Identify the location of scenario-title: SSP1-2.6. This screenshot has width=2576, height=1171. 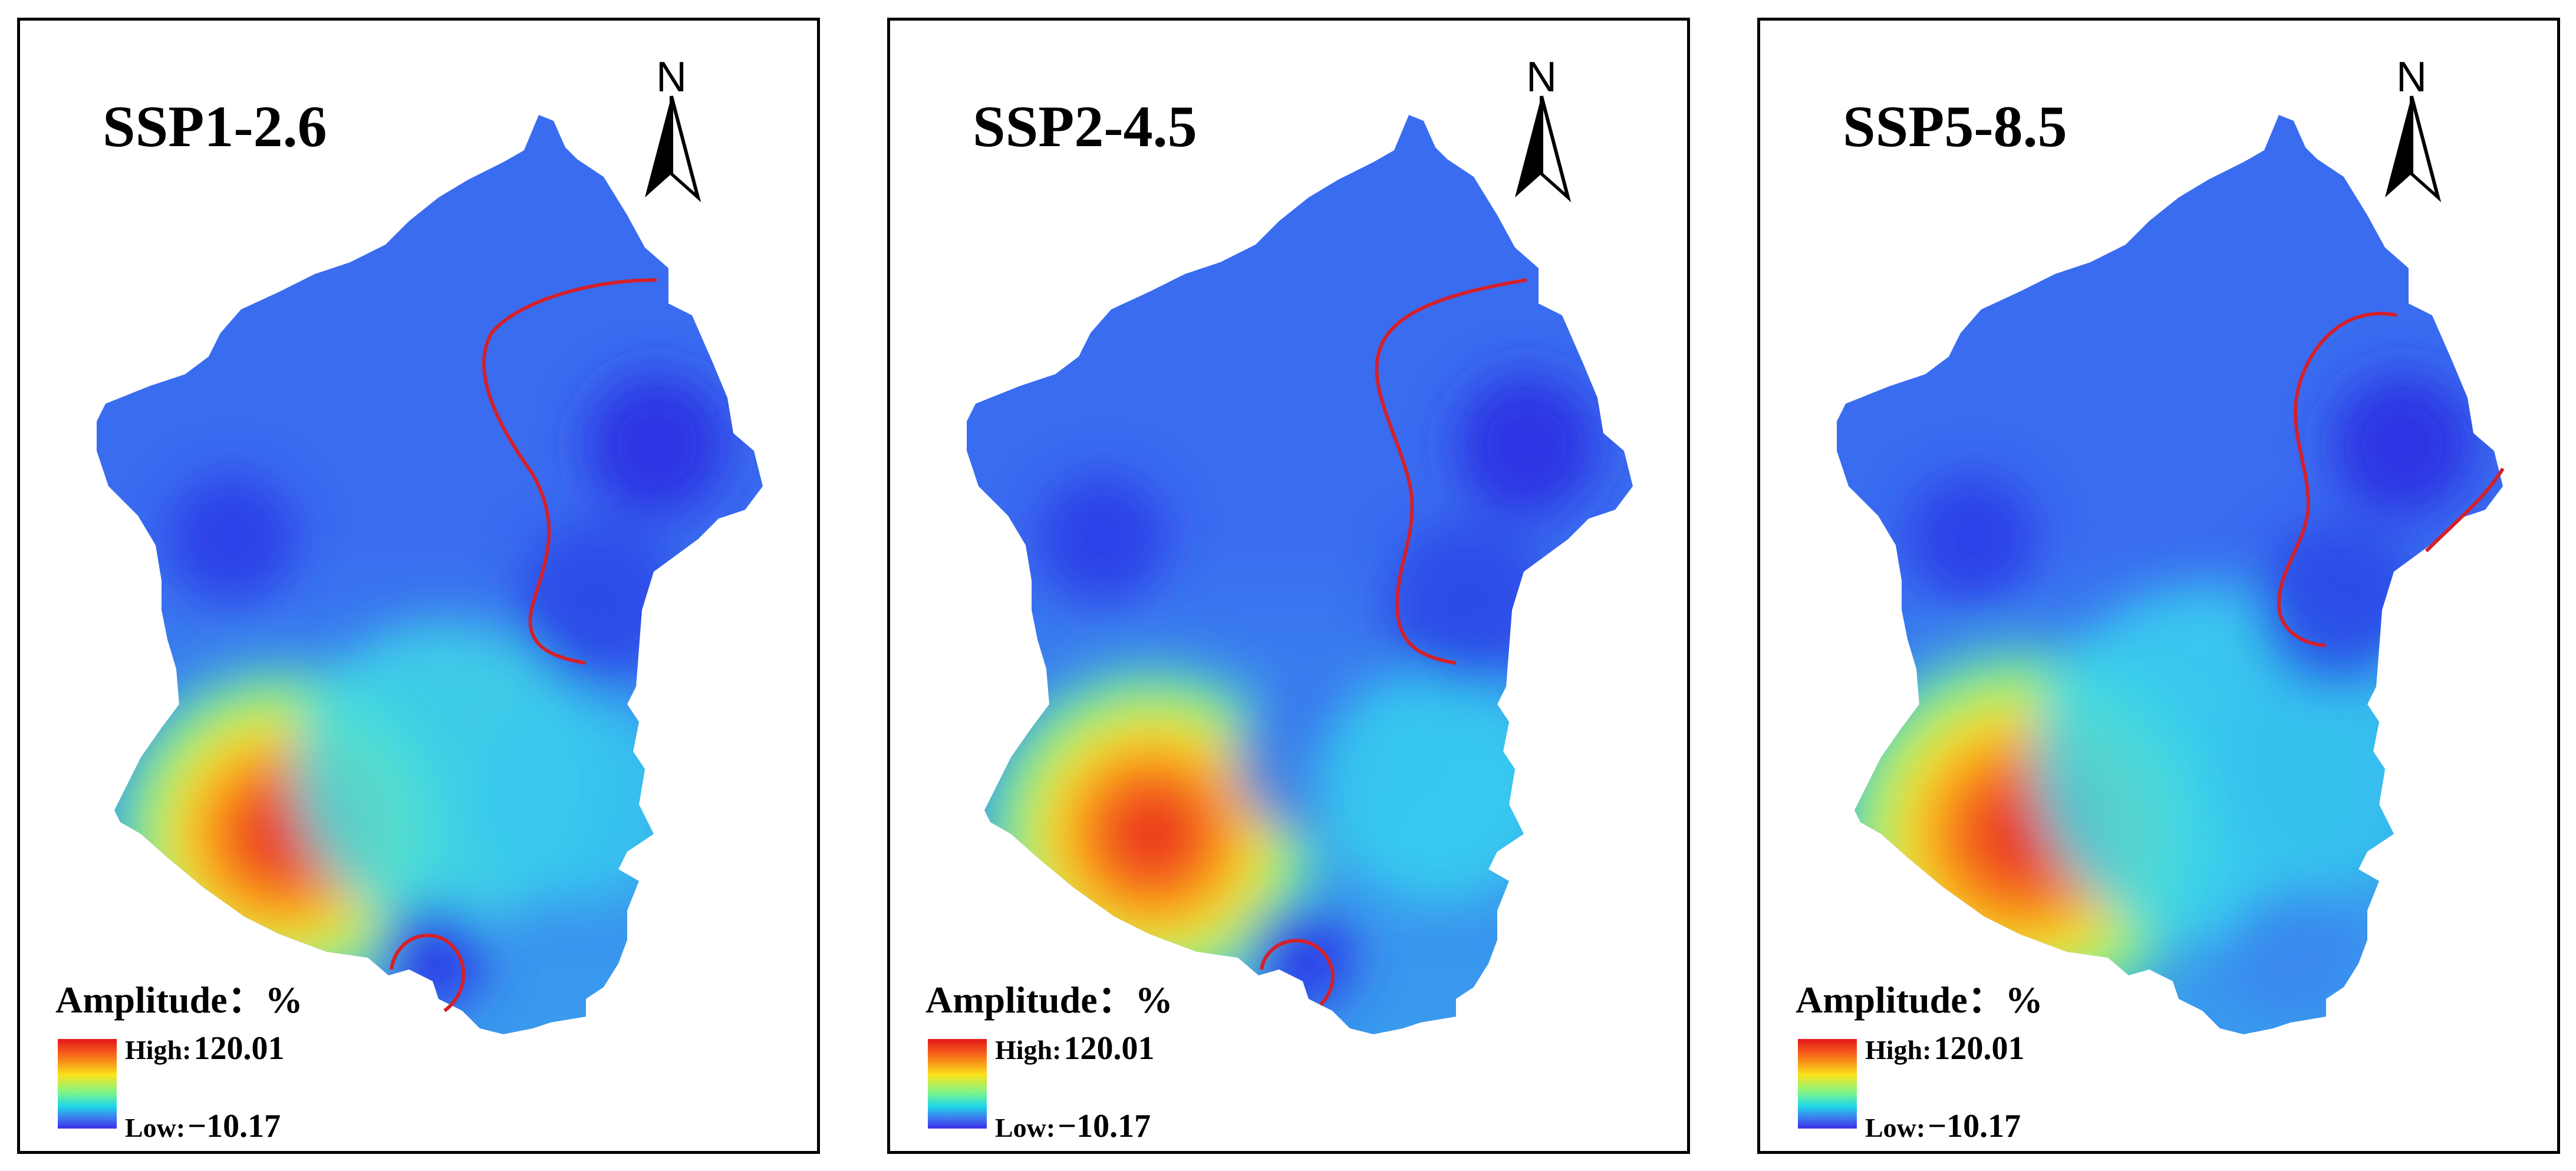
(215, 126).